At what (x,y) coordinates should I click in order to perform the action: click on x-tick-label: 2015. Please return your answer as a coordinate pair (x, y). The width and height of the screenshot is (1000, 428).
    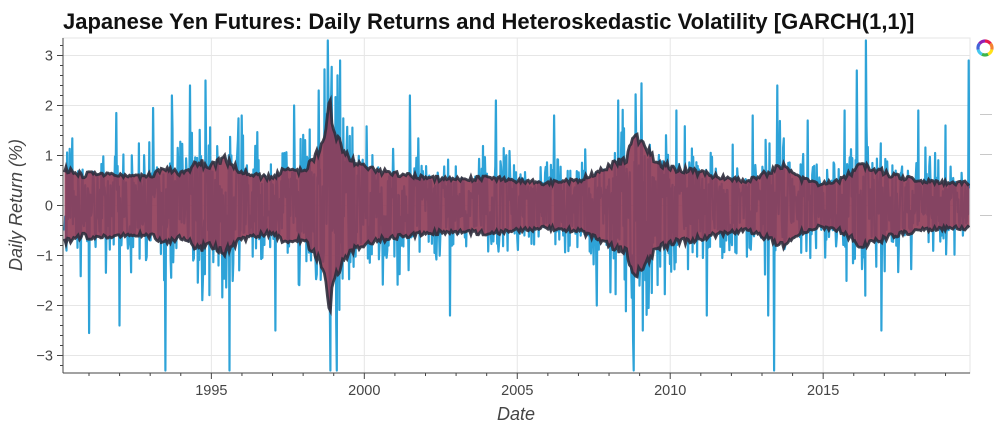
    Looking at the image, I should click on (823, 391).